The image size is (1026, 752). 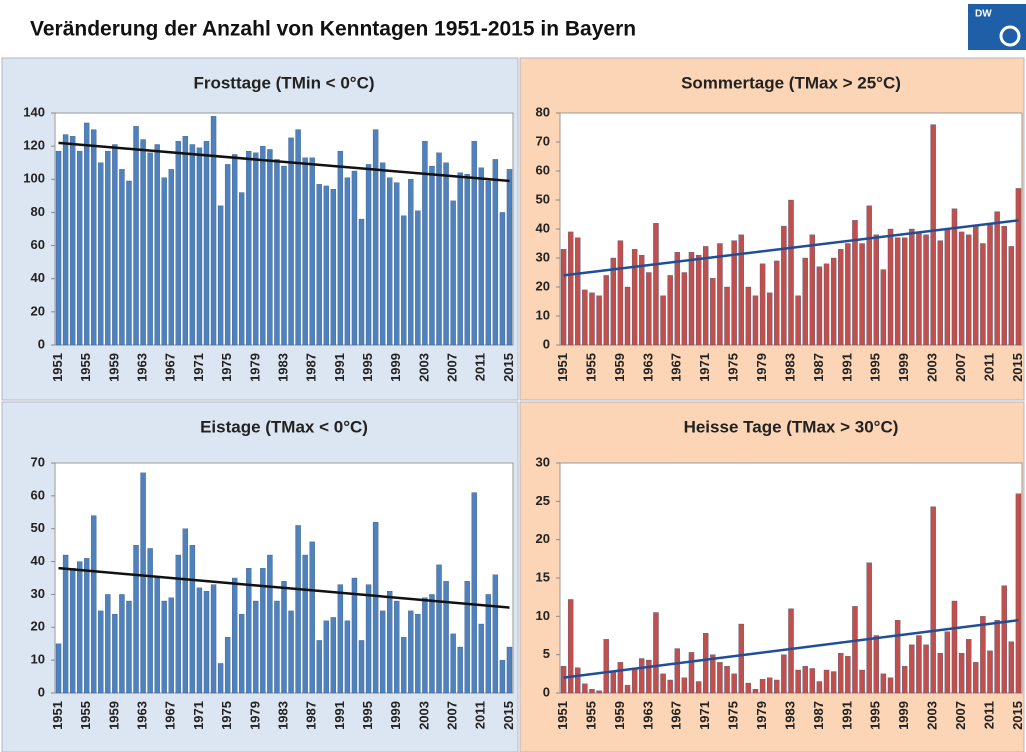 What do you see at coordinates (311, 715) in the screenshot?
I see `x-tick-label: 1987` at bounding box center [311, 715].